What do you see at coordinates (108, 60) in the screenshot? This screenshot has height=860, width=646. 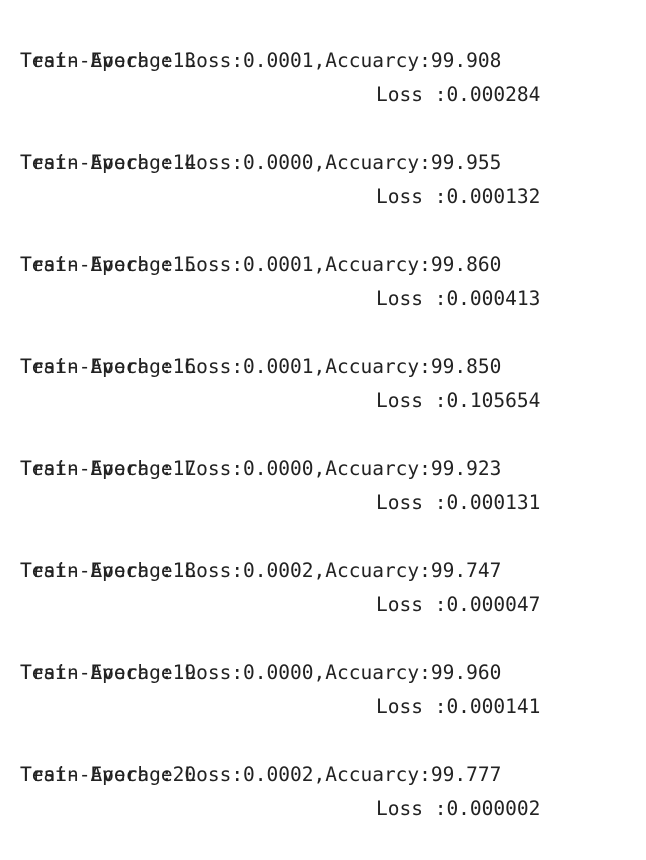 I see `train-epoch-text: Train Epoch :13` at bounding box center [108, 60].